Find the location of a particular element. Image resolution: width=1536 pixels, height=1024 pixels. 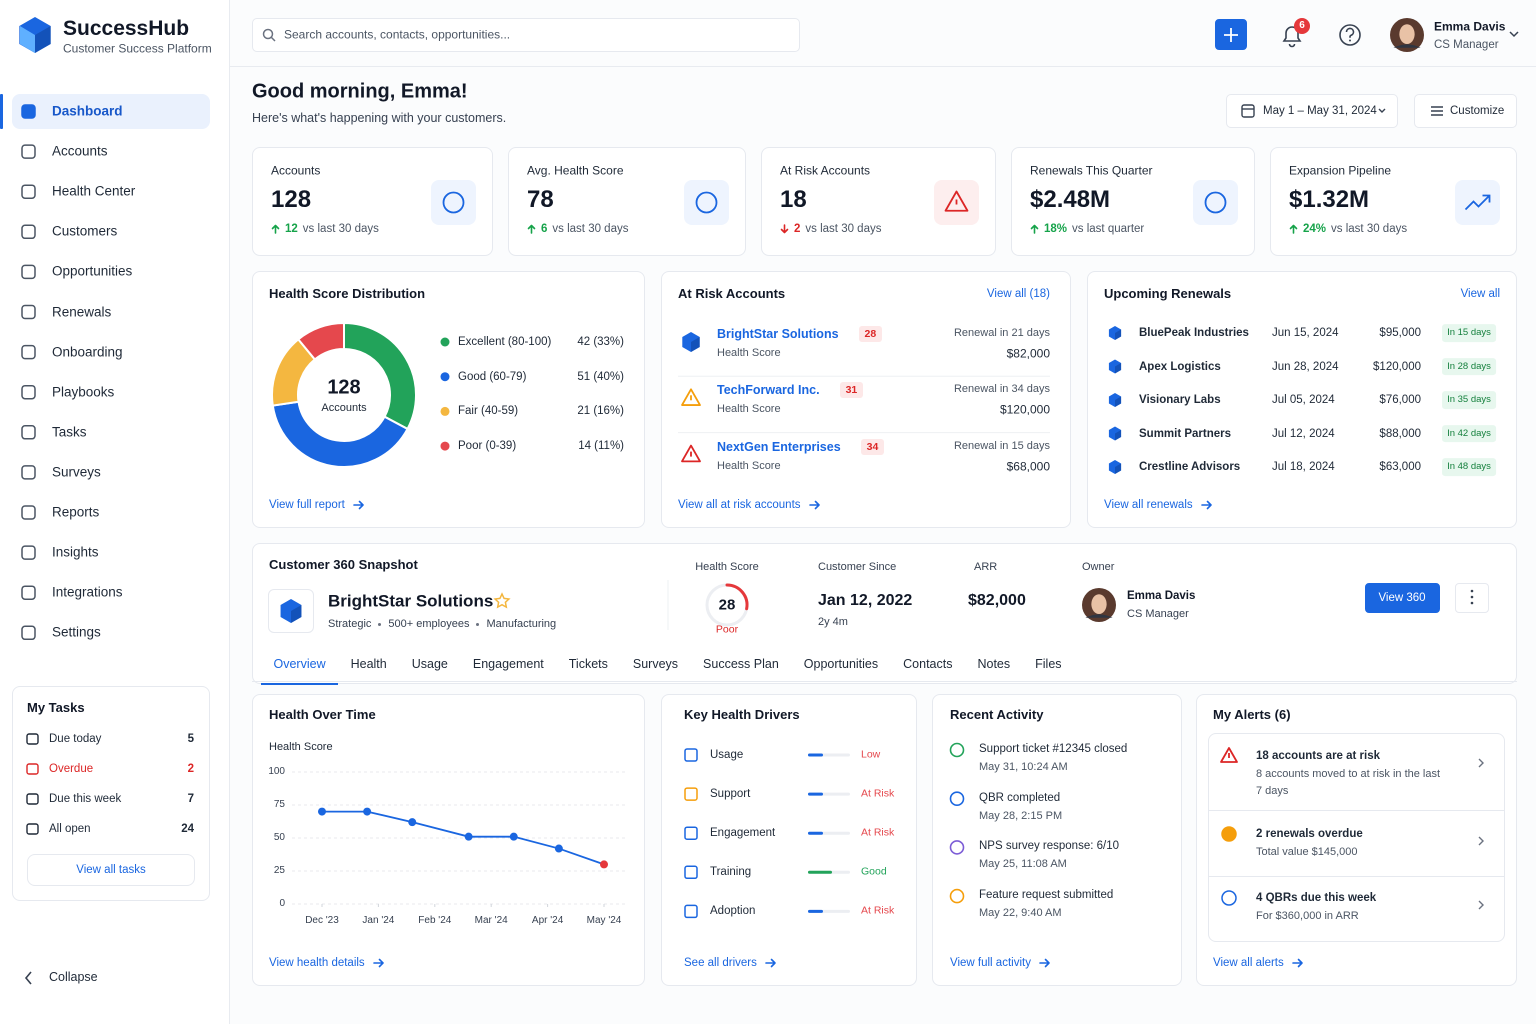

view-all-tasks-button is located at coordinates (111, 870).